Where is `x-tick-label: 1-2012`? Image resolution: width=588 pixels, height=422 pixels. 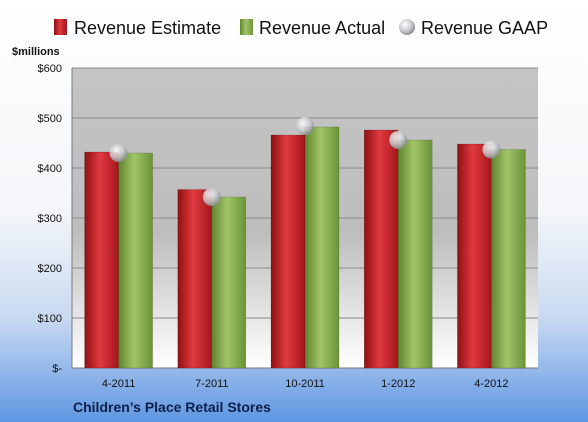 x-tick-label: 1-2012 is located at coordinates (398, 384).